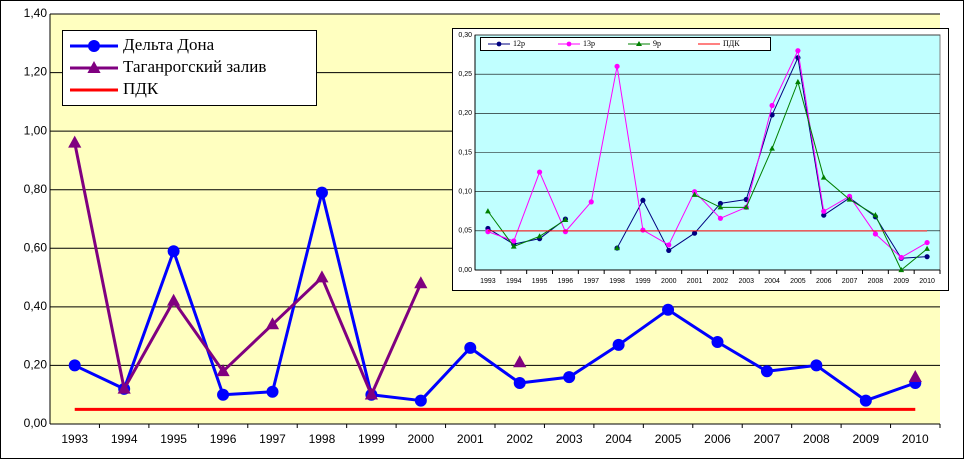 Image resolution: width=964 pixels, height=459 pixels. What do you see at coordinates (519, 43) in the screenshot?
I see `legend-label: 12р` at bounding box center [519, 43].